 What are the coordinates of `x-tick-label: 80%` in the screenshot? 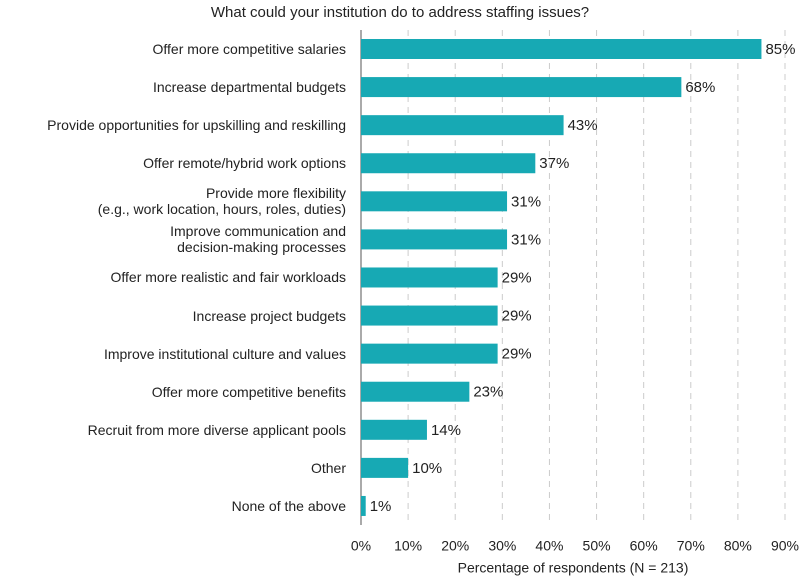 It's located at (738, 546).